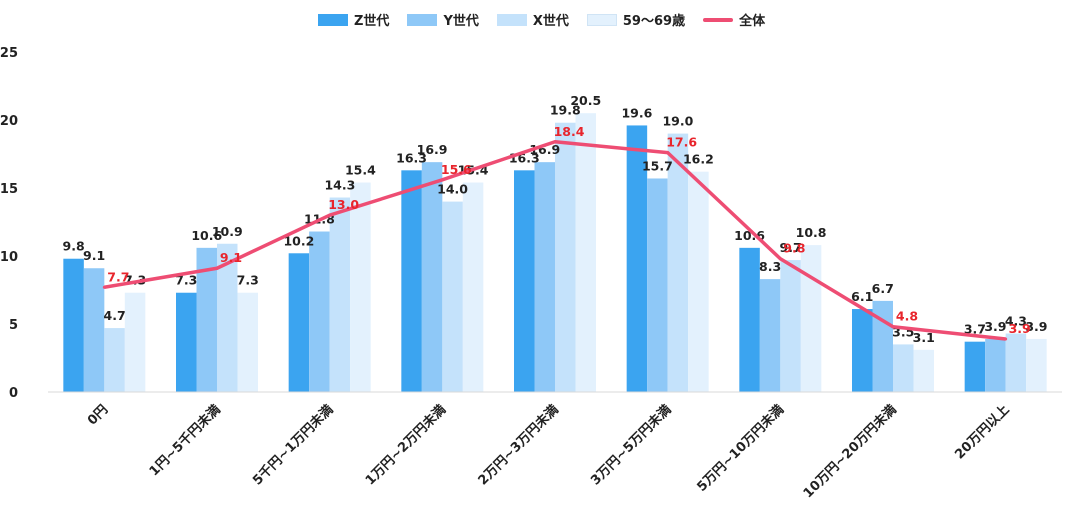 The image size is (1076, 520). Describe the element at coordinates (9, 121) in the screenshot. I see `y-tick-label: 20` at that location.